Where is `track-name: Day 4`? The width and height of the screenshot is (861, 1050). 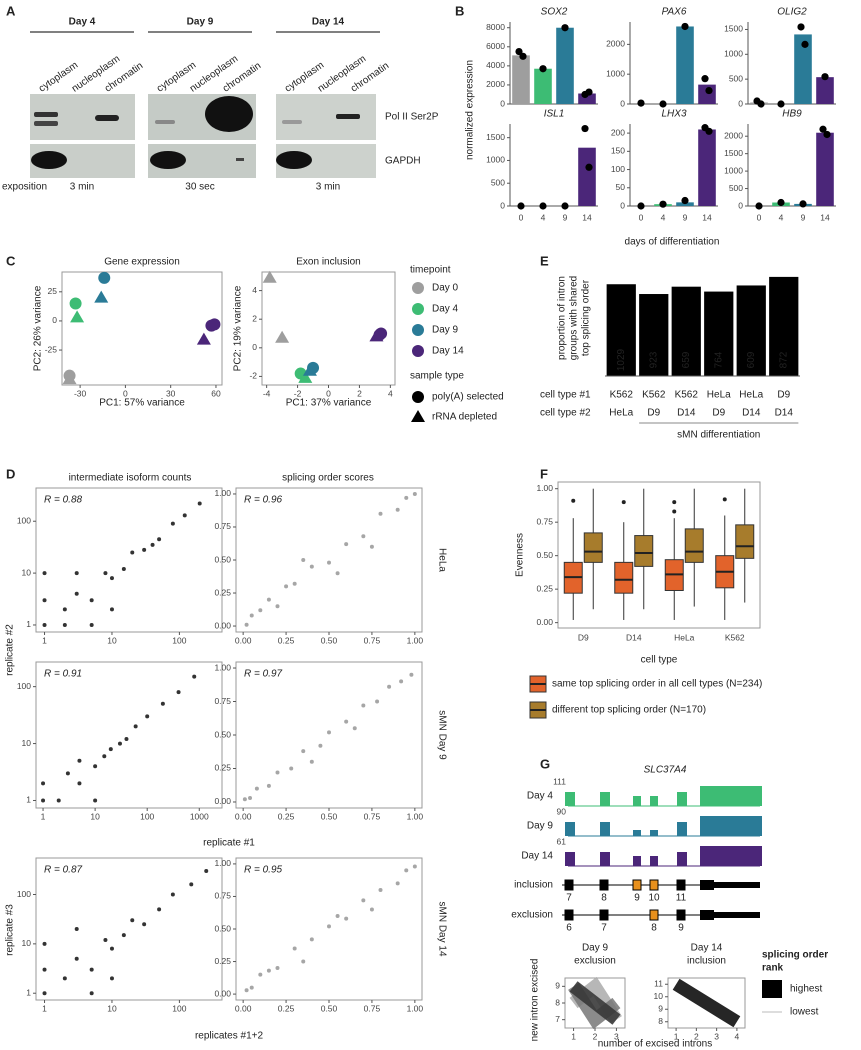 track-name: Day 4 is located at coordinates (540, 796).